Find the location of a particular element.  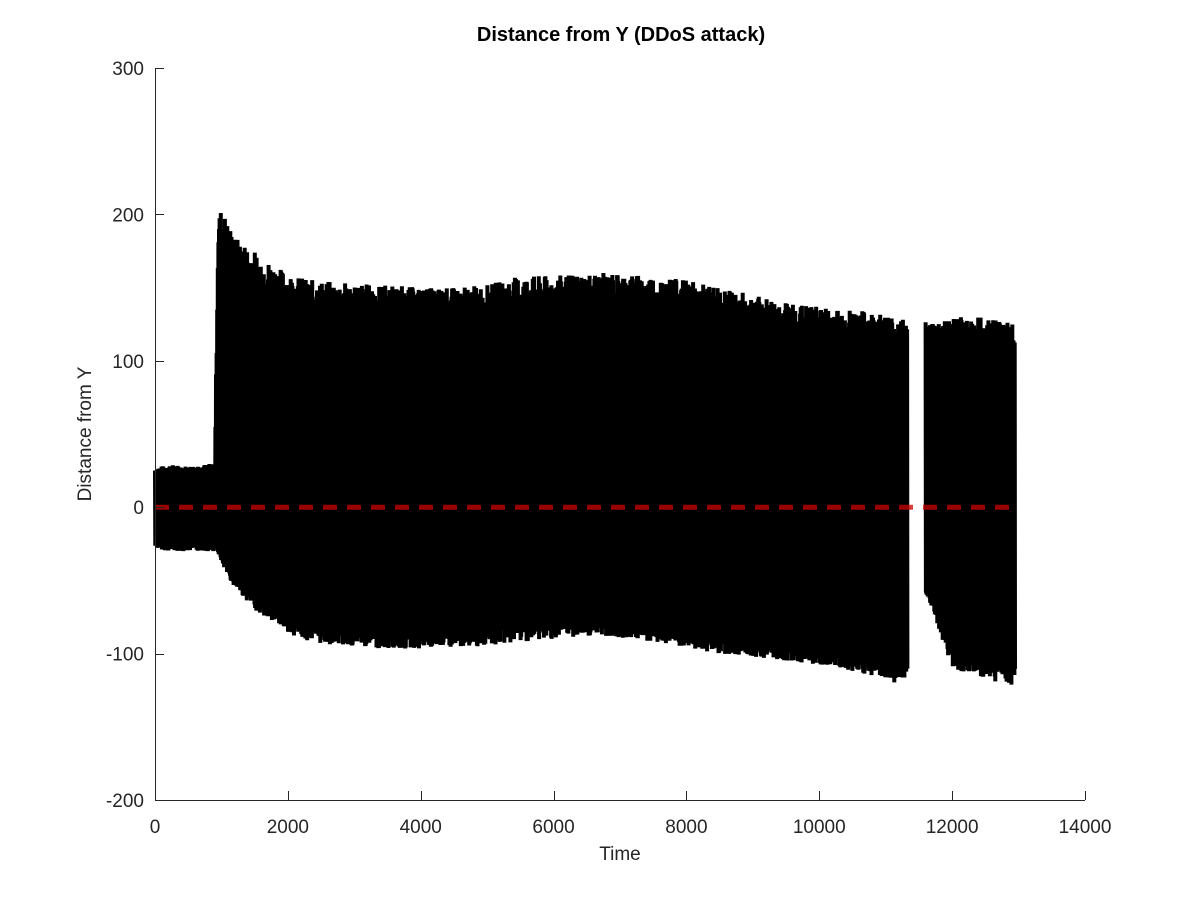

y-tick-label: 0 is located at coordinates (138, 508).